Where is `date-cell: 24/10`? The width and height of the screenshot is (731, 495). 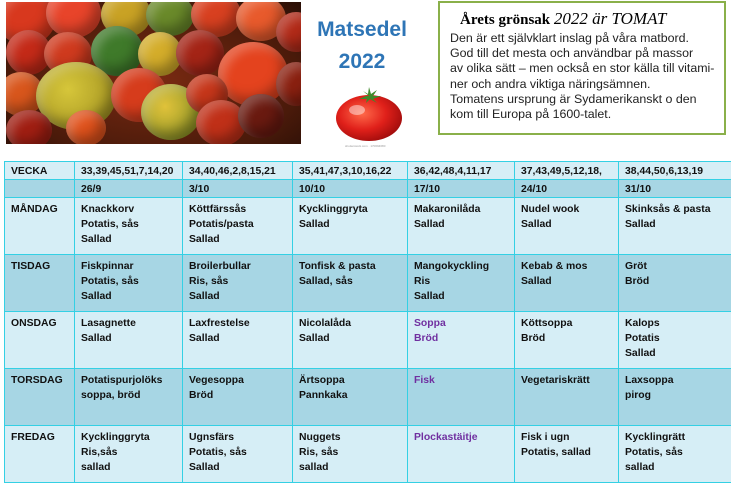
date-cell: 24/10 is located at coordinates (566, 188).